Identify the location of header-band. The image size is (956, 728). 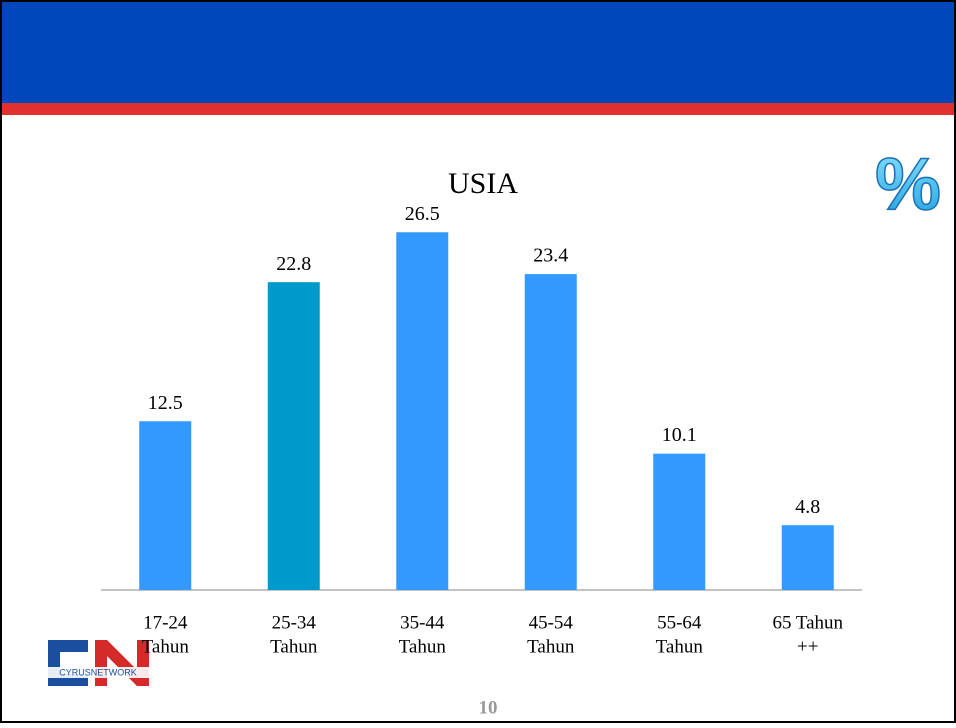
(478, 52).